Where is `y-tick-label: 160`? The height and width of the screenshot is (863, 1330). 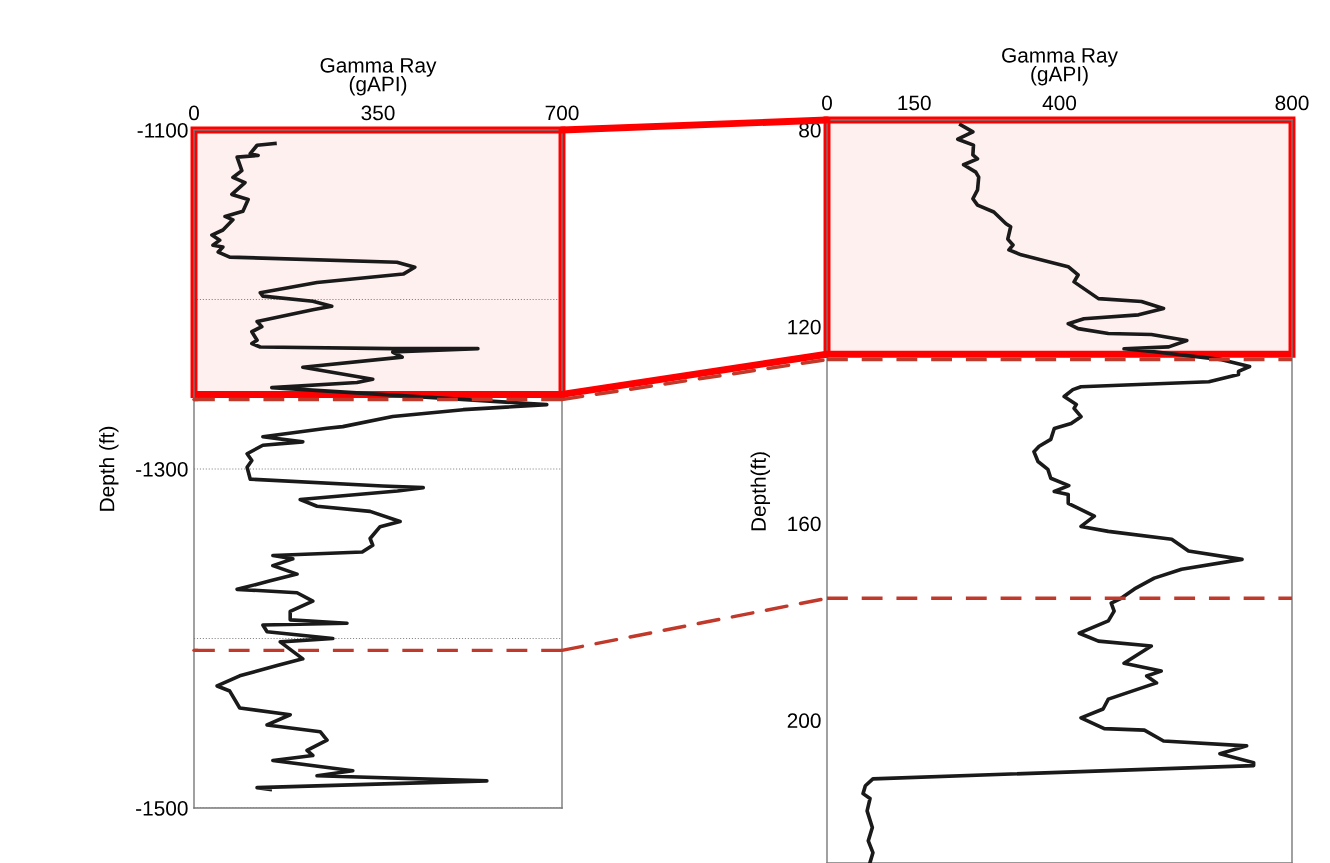 y-tick-label: 160 is located at coordinates (804, 524).